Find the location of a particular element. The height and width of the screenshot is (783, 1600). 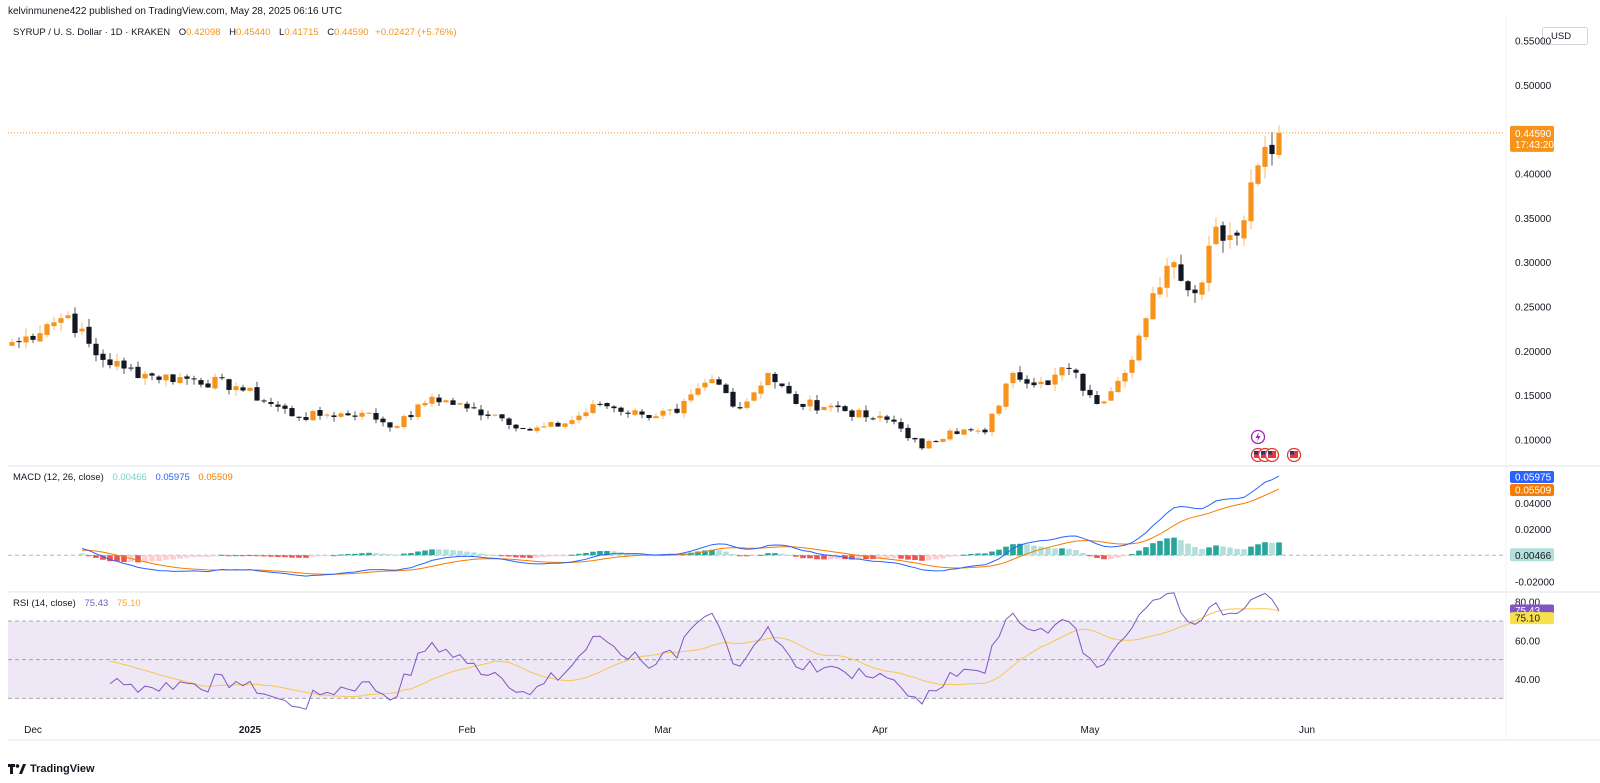

close-label: C is located at coordinates (331, 32).